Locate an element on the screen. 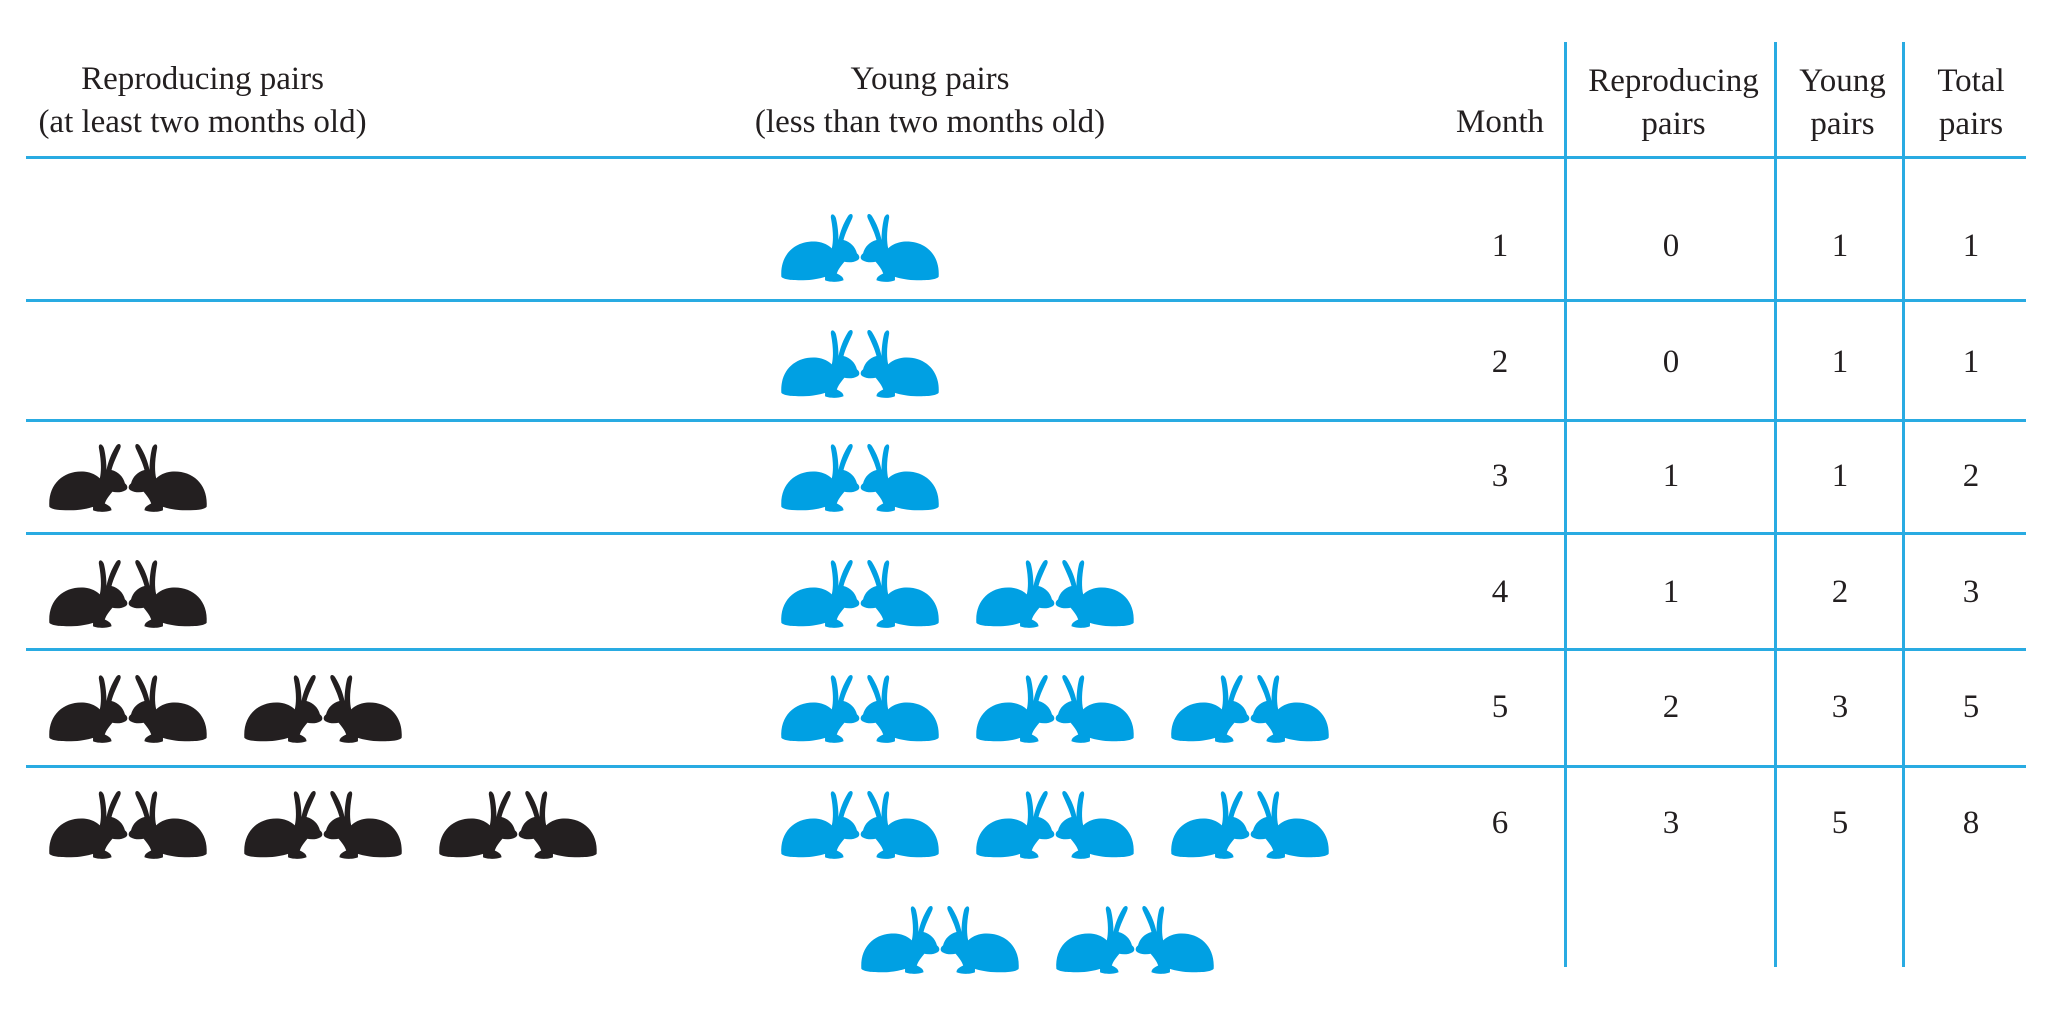  header-month-label: Month is located at coordinates (1499, 122).